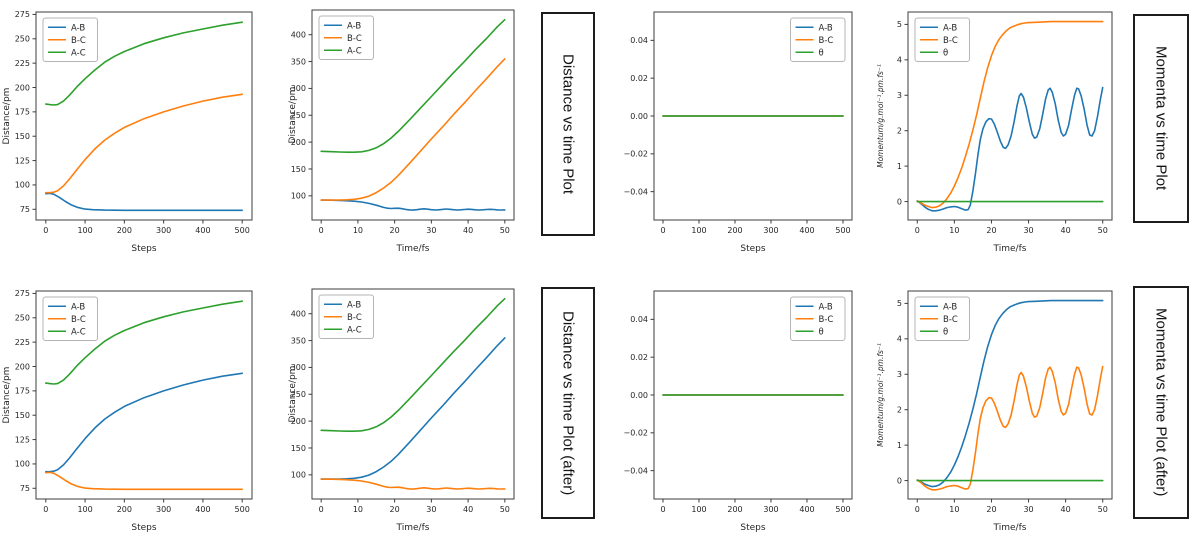  Describe the element at coordinates (639, 319) in the screenshot. I see `y-tick-label: 0.04` at that location.